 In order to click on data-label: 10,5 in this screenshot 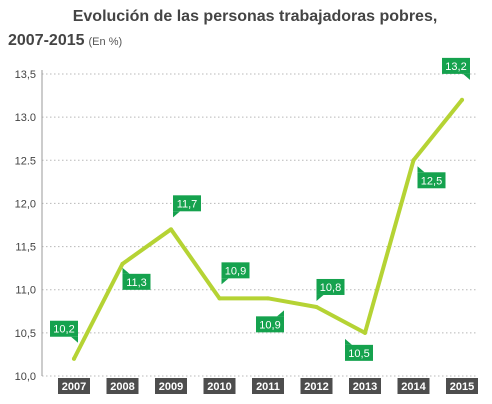, I will do `click(358, 354)`.